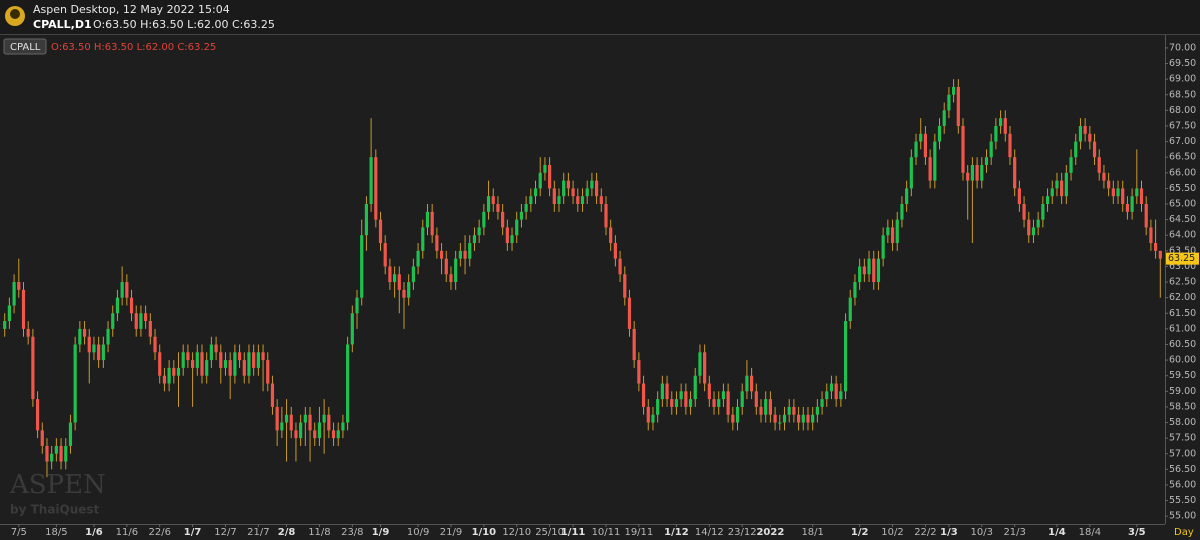 This screenshot has height=540, width=1200. I want to click on y-tick-label: 67.50, so click(1182, 125).